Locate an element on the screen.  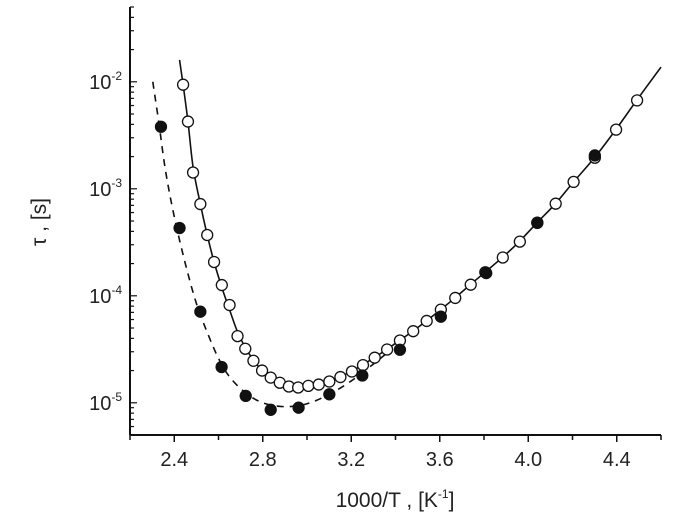
x-tick-label: 3.6 is located at coordinates (440, 460).